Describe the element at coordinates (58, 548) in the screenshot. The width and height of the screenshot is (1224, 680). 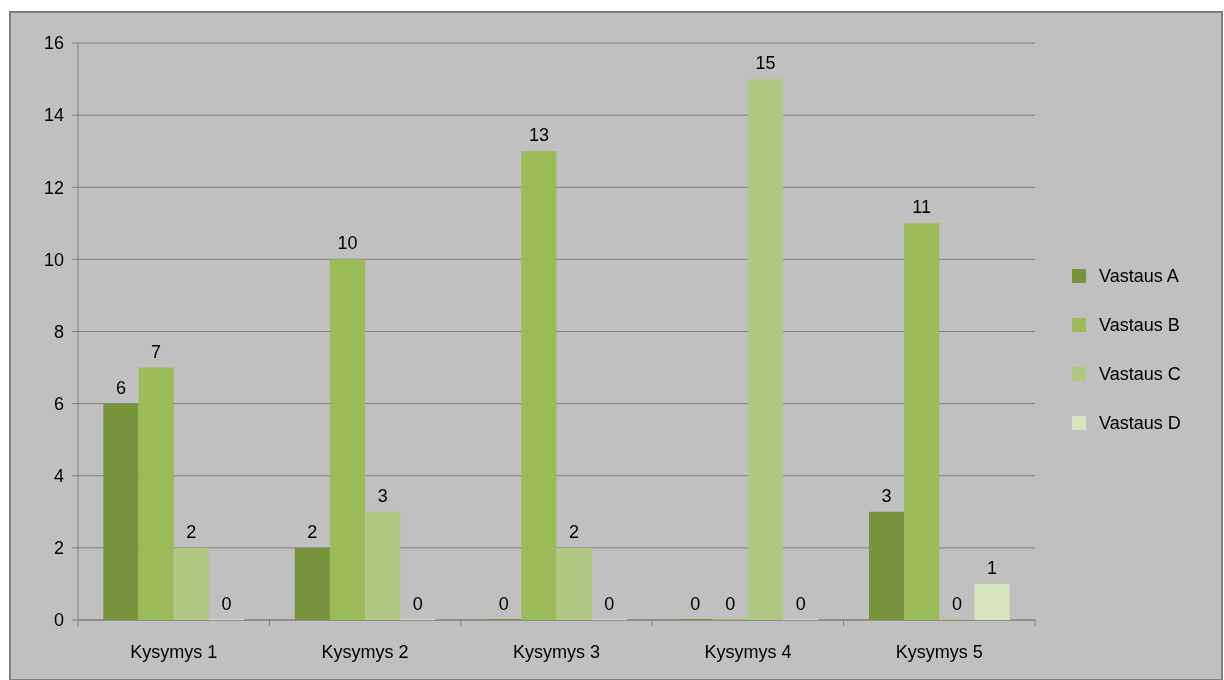
I see `y-tick-label: 2` at that location.